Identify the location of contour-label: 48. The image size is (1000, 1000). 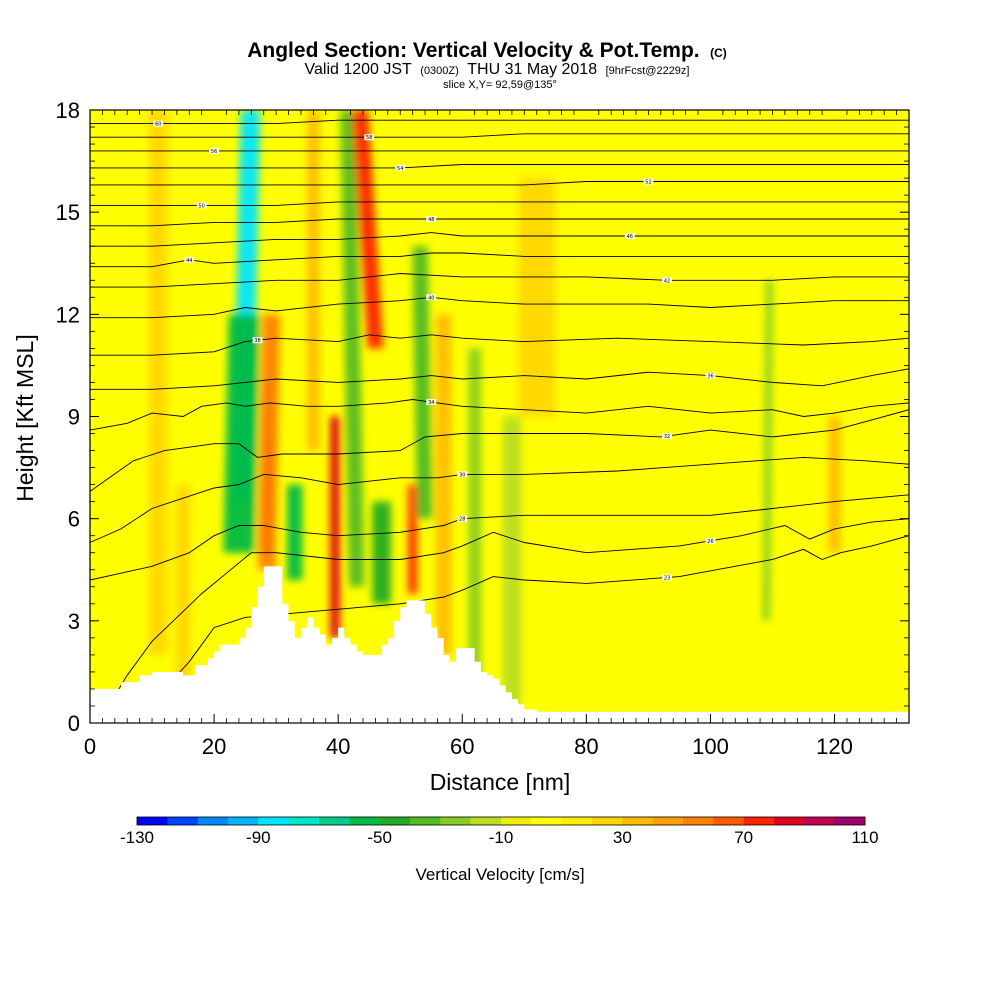
(431, 220).